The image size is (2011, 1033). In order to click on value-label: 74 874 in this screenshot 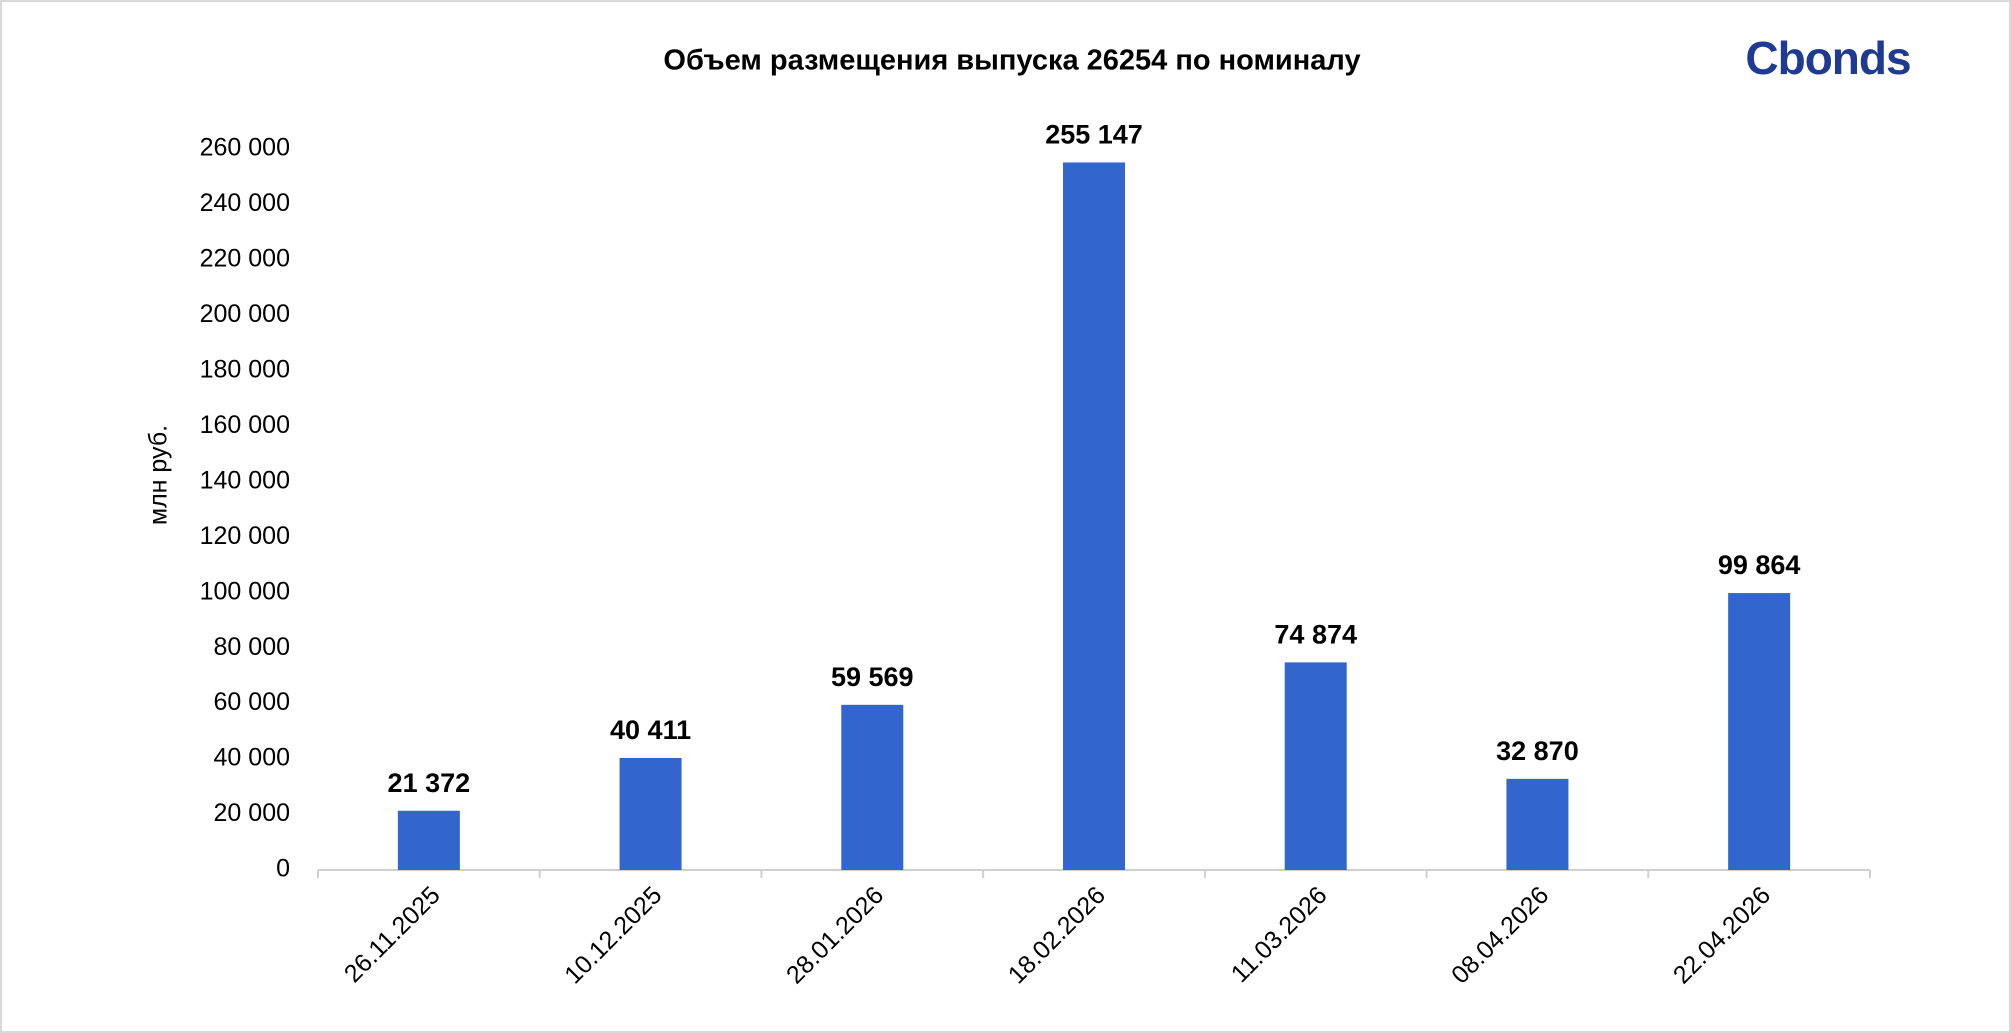, I will do `click(1315, 634)`.